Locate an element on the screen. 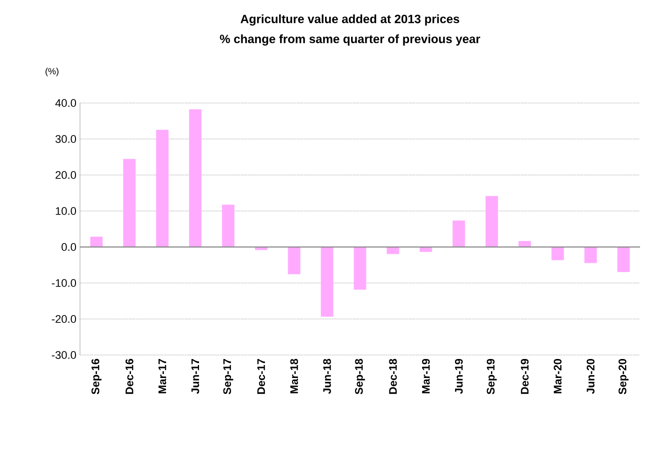  x-tick-label: Mar-20 is located at coordinates (558, 376).